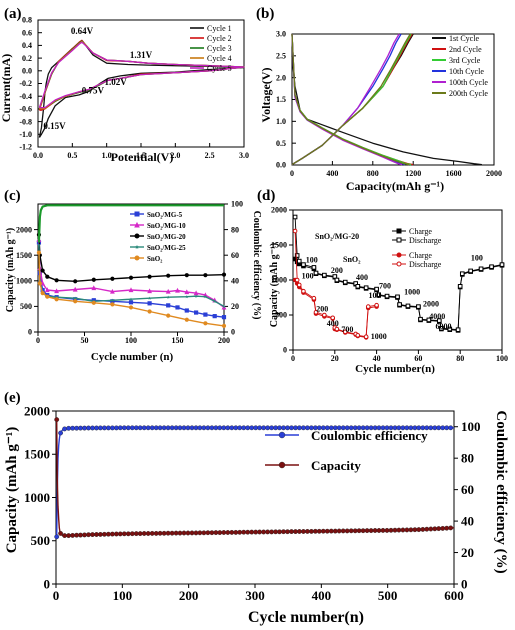 This screenshot has height=630, width=515. Describe the element at coordinates (266, 196) in the screenshot. I see `panel-d-tag: (d)` at that location.